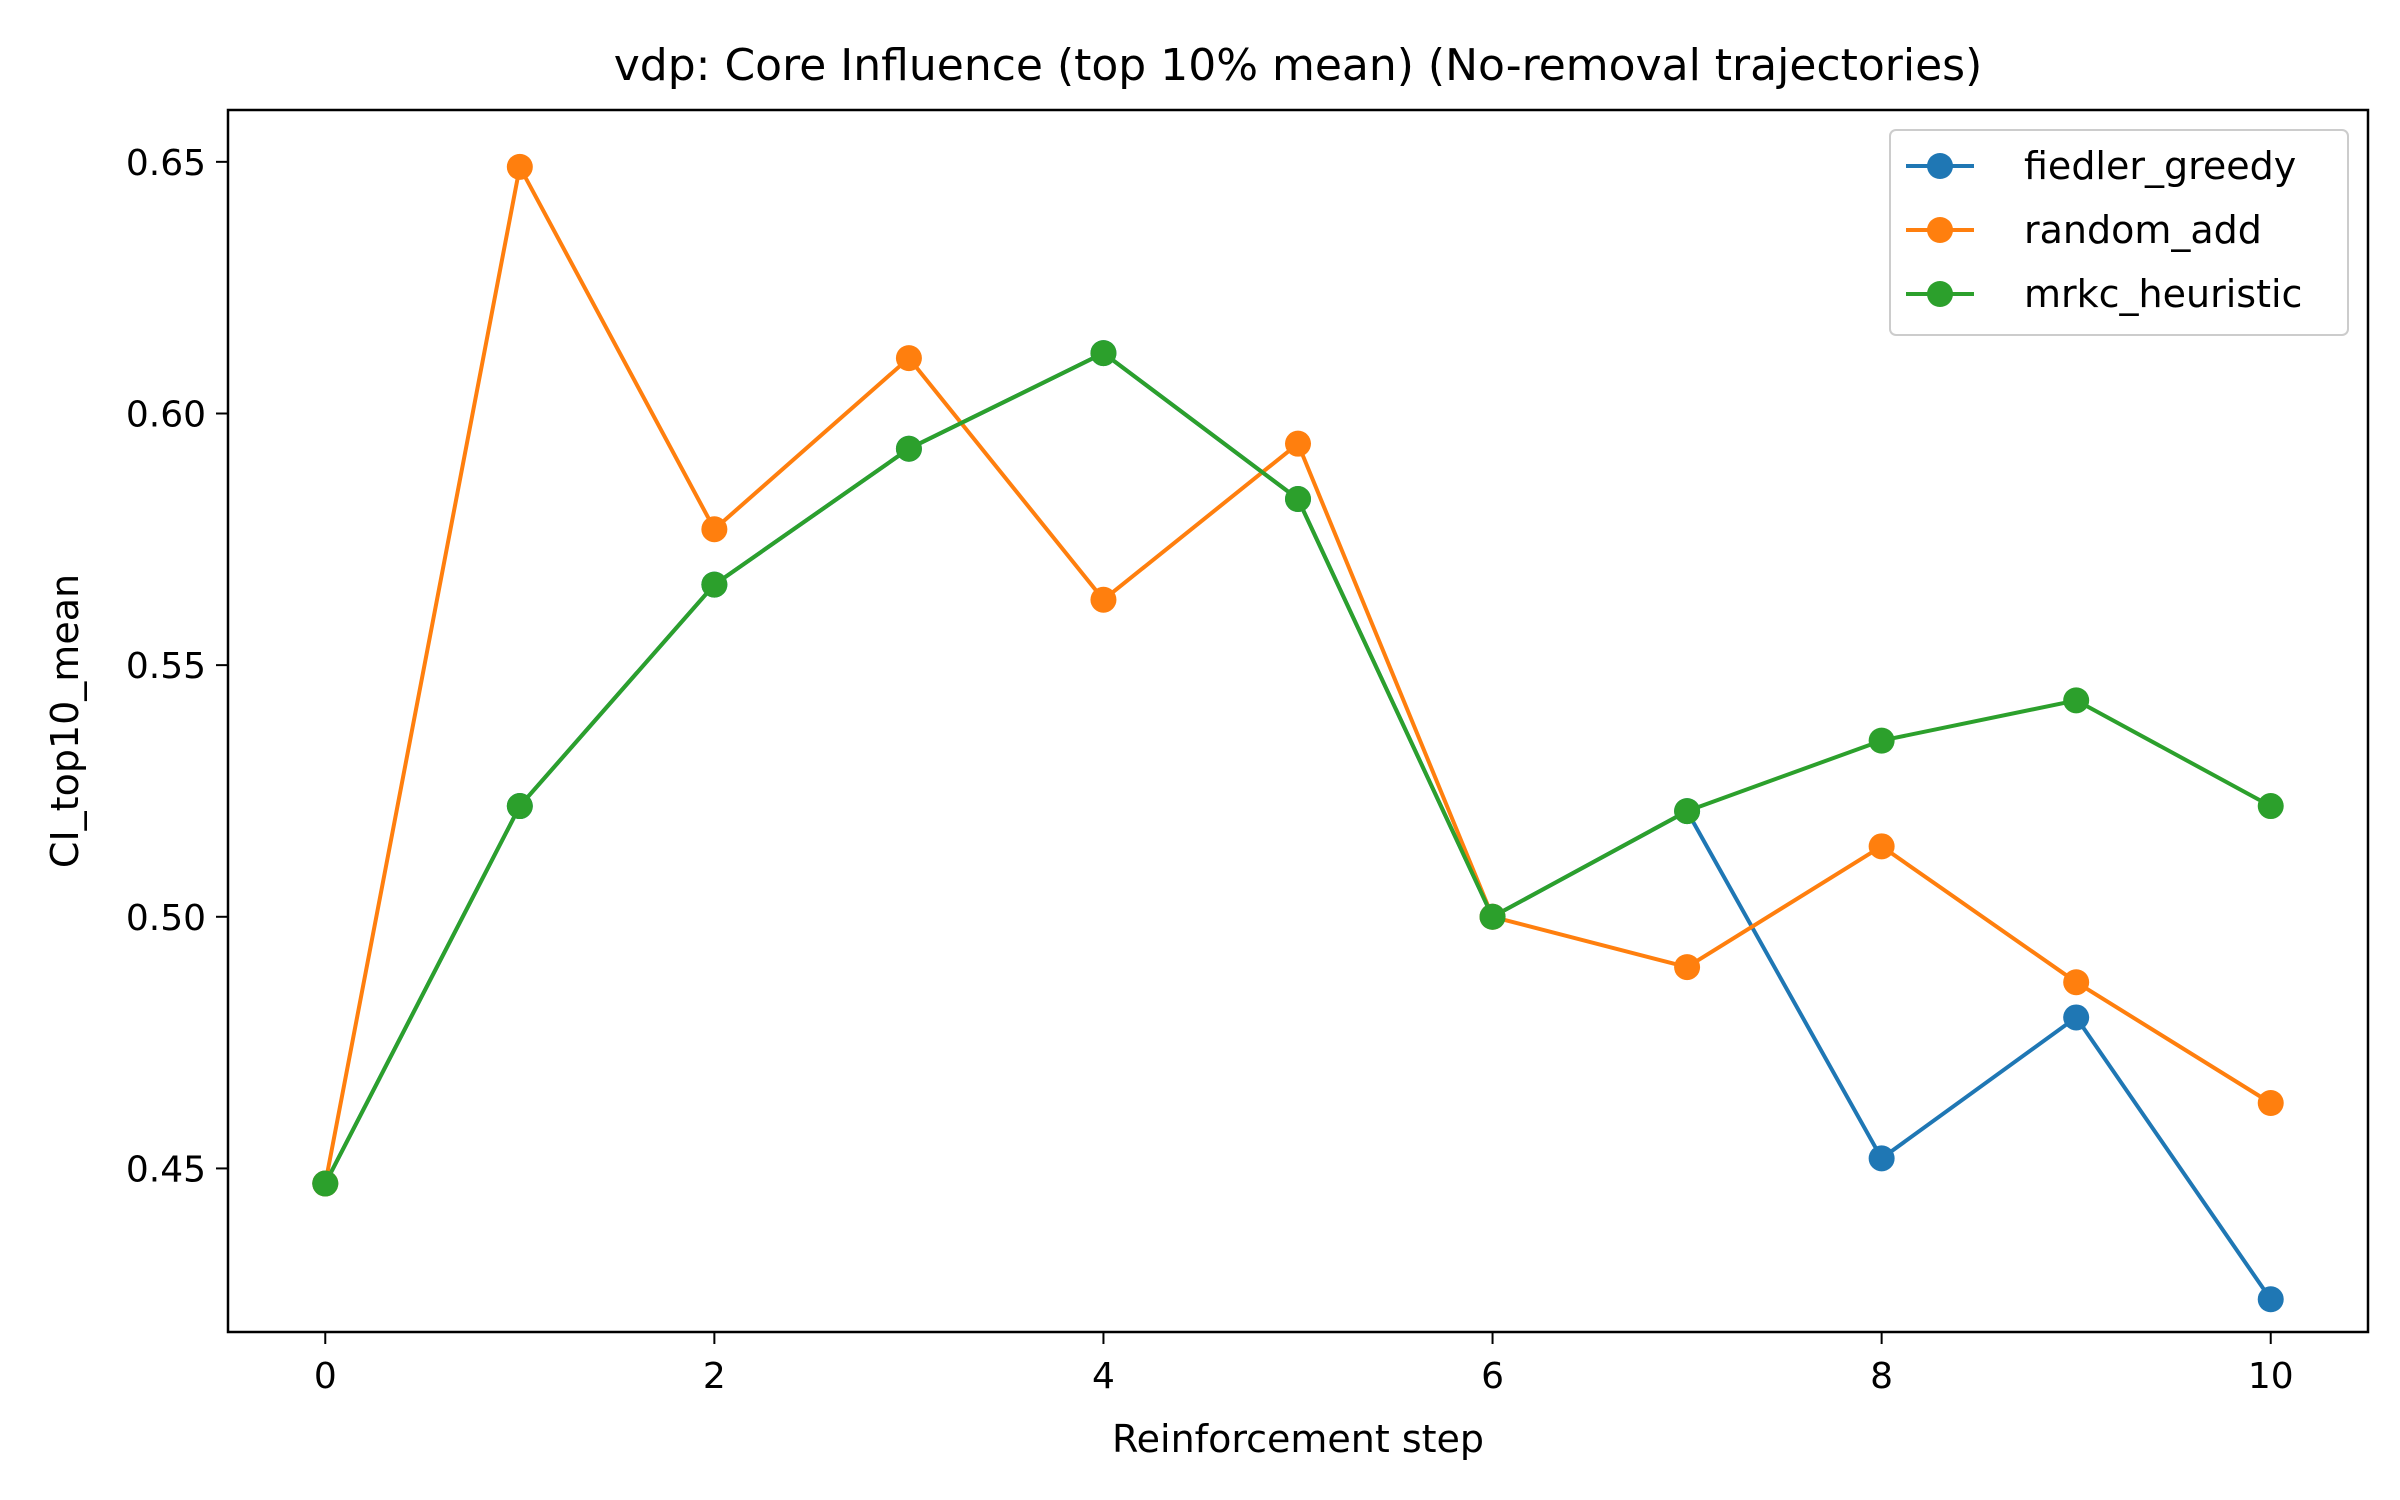 The image size is (2400, 1500). I want to click on x-axis-label: Reinforcement step, so click(1298, 1439).